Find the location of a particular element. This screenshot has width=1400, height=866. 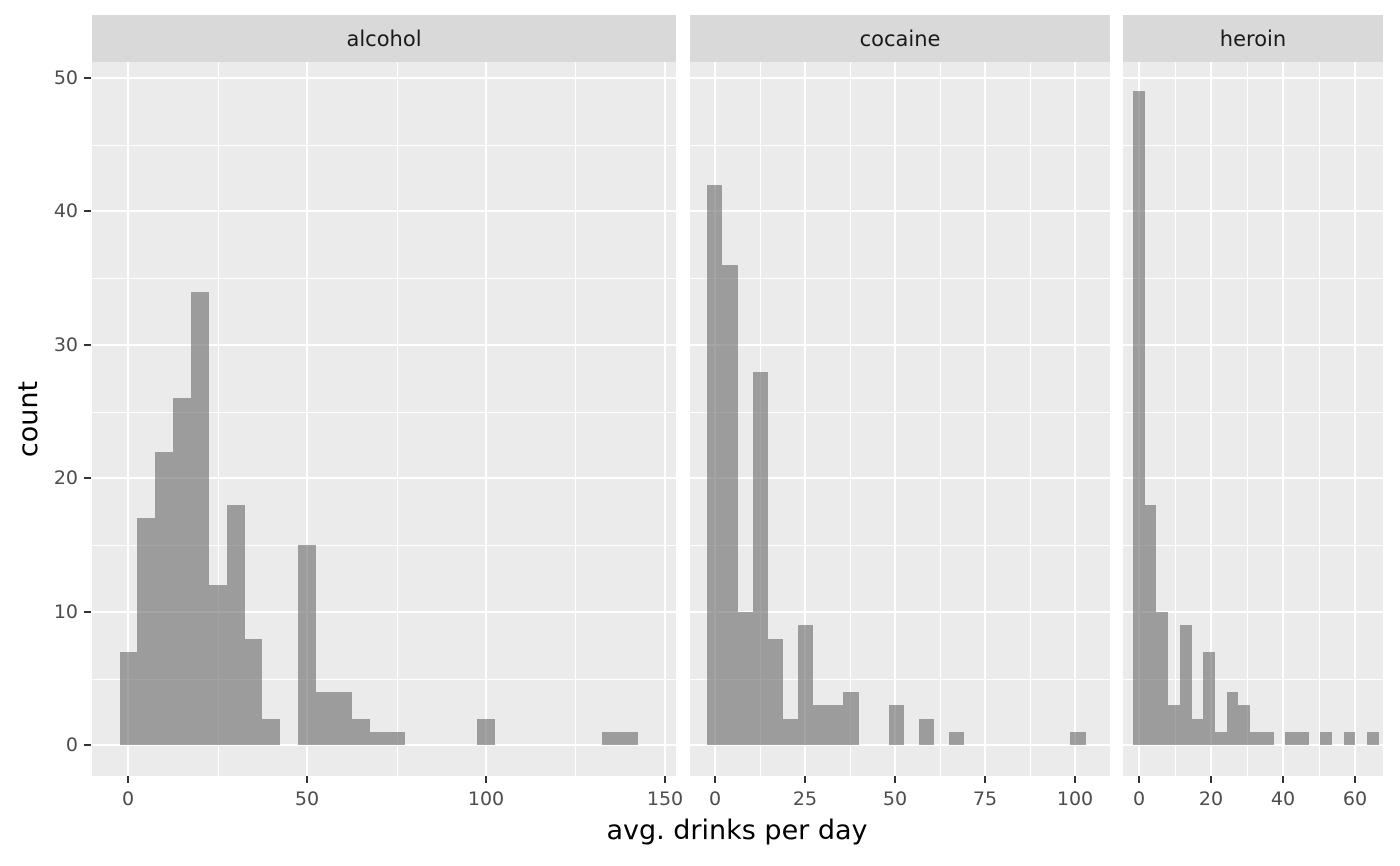

y-tick-label: 20 is located at coordinates (65, 478).